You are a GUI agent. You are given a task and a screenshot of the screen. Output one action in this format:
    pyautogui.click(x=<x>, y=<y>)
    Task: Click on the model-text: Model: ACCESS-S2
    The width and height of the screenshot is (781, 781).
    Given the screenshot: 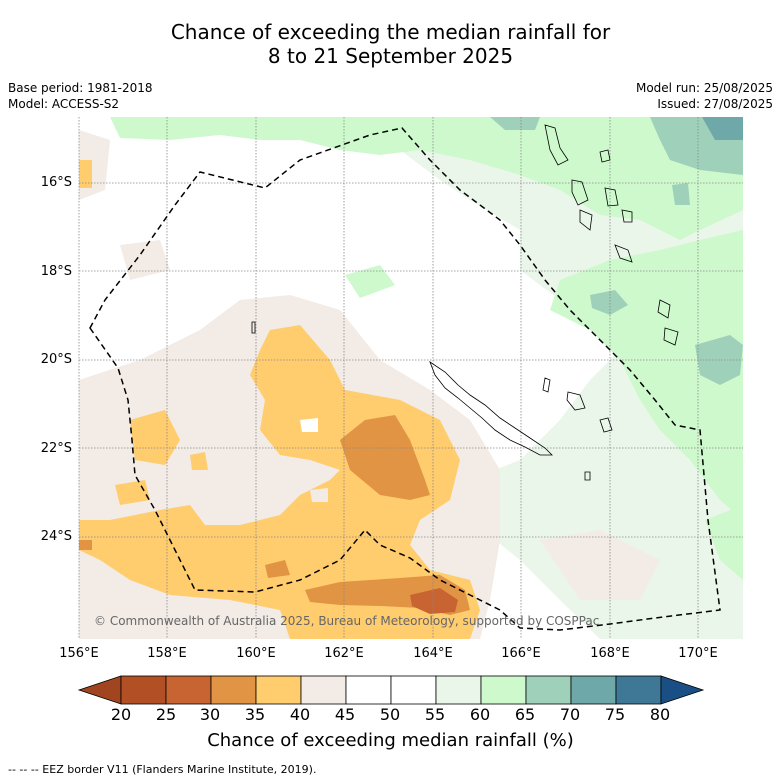 What is the action you would take?
    pyautogui.click(x=64, y=104)
    